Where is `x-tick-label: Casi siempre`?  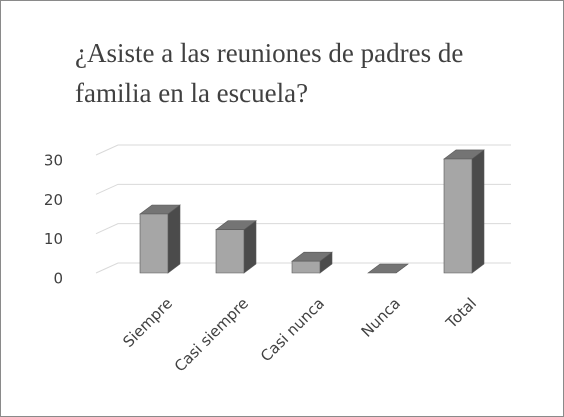
x-tick-label: Casi siempre is located at coordinates (211, 334).